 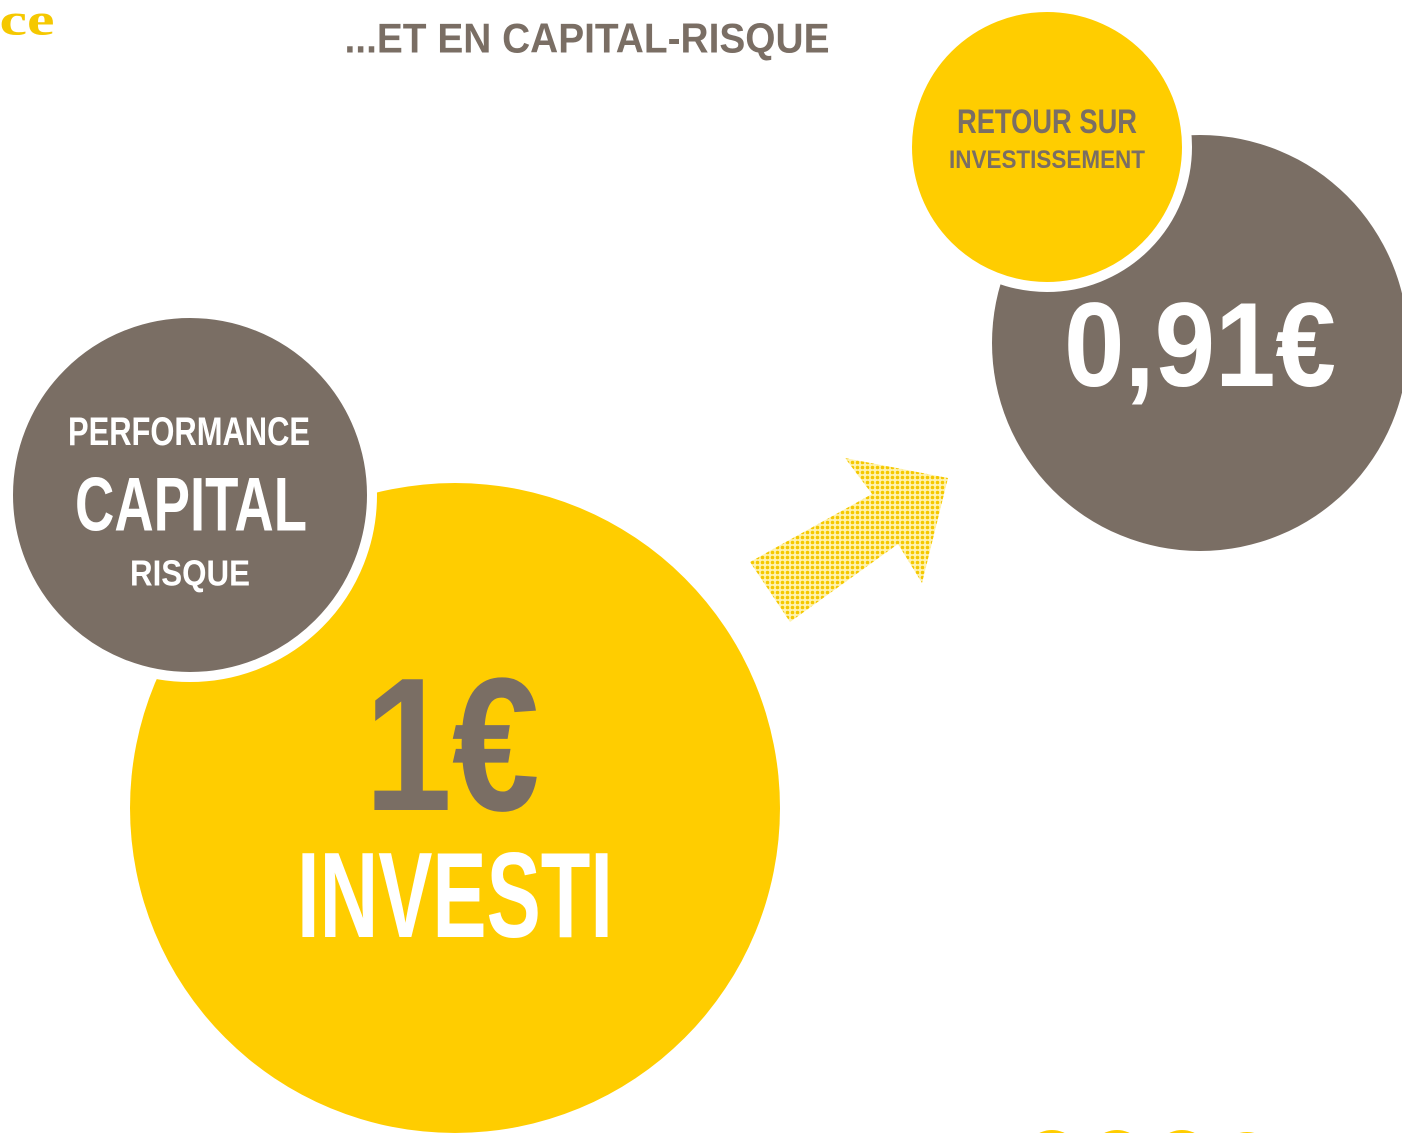 What do you see at coordinates (587, 38) in the screenshot?
I see `title: ...ET EN CAPITAL-RISQUE` at bounding box center [587, 38].